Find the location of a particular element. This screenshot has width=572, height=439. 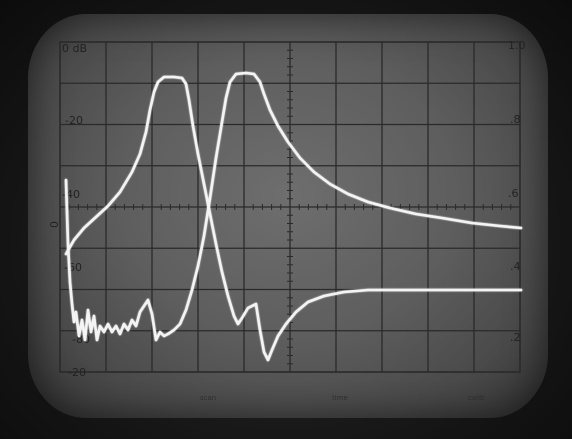

right-scale-label-0: 1.0 is located at coordinates (517, 45).